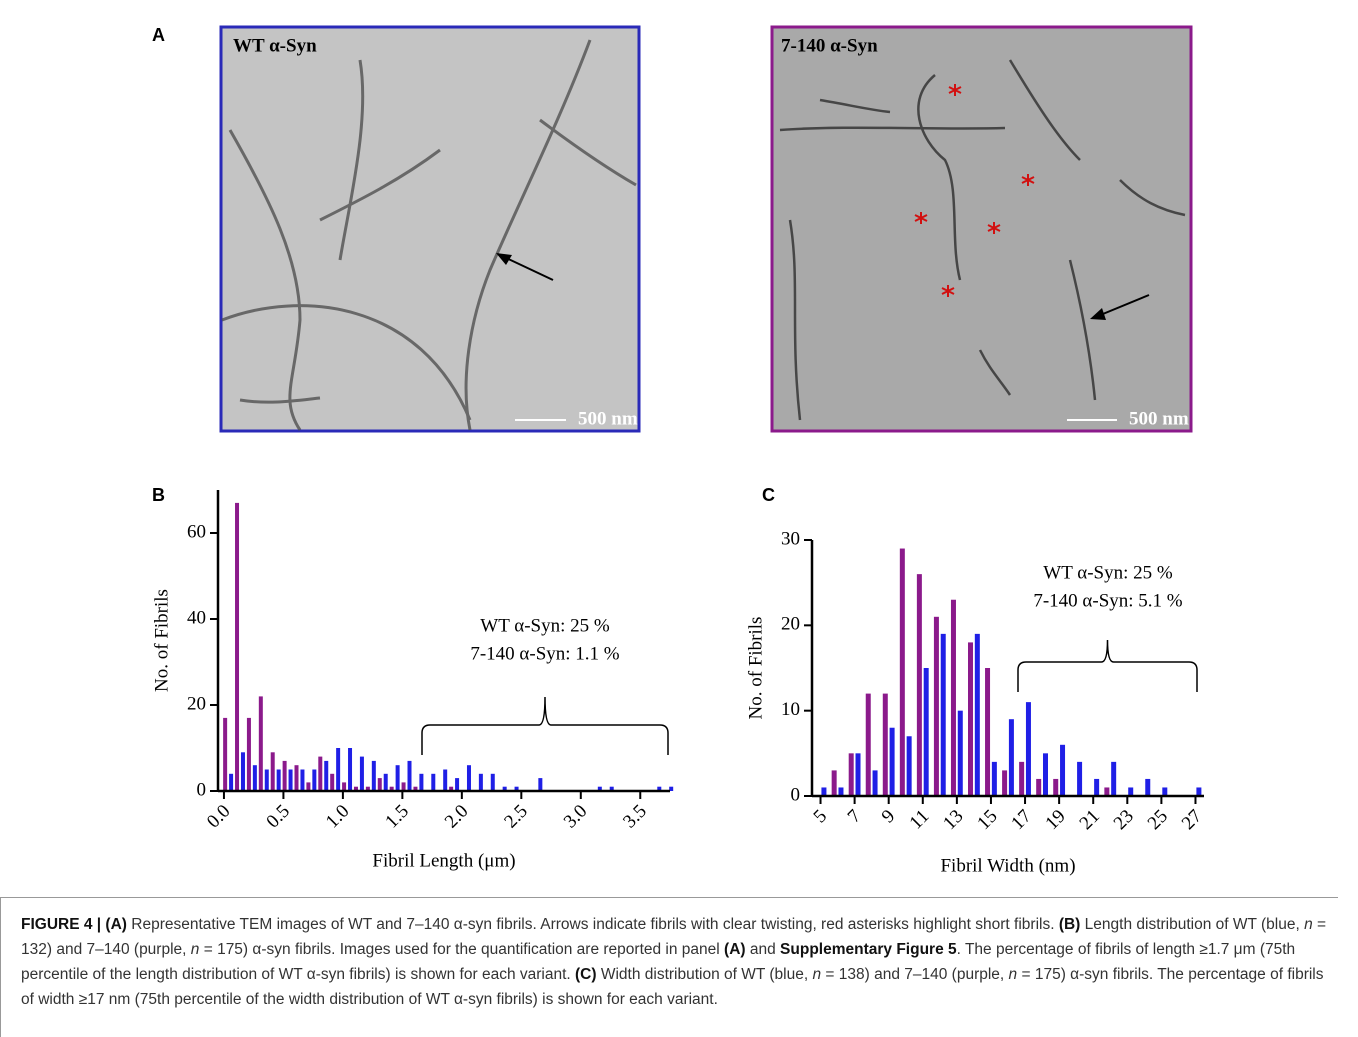  I want to click on annotation: 7-140 α-Syn: 5.1 %, so click(1107, 600).